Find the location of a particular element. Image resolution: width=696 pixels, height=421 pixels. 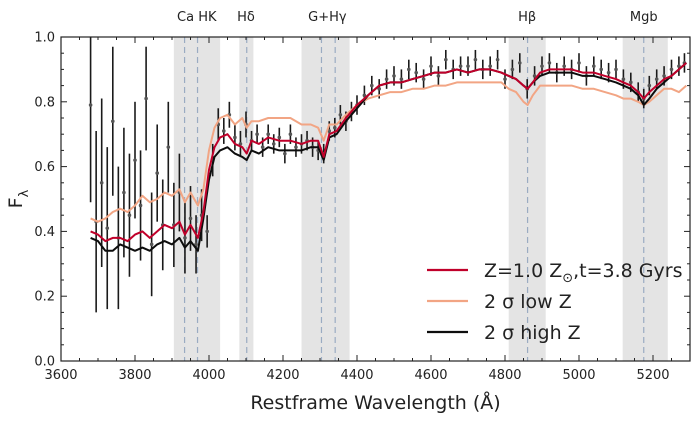

legend-entry-suffix: ,t=3.8 Gyrs is located at coordinates (627, 271).